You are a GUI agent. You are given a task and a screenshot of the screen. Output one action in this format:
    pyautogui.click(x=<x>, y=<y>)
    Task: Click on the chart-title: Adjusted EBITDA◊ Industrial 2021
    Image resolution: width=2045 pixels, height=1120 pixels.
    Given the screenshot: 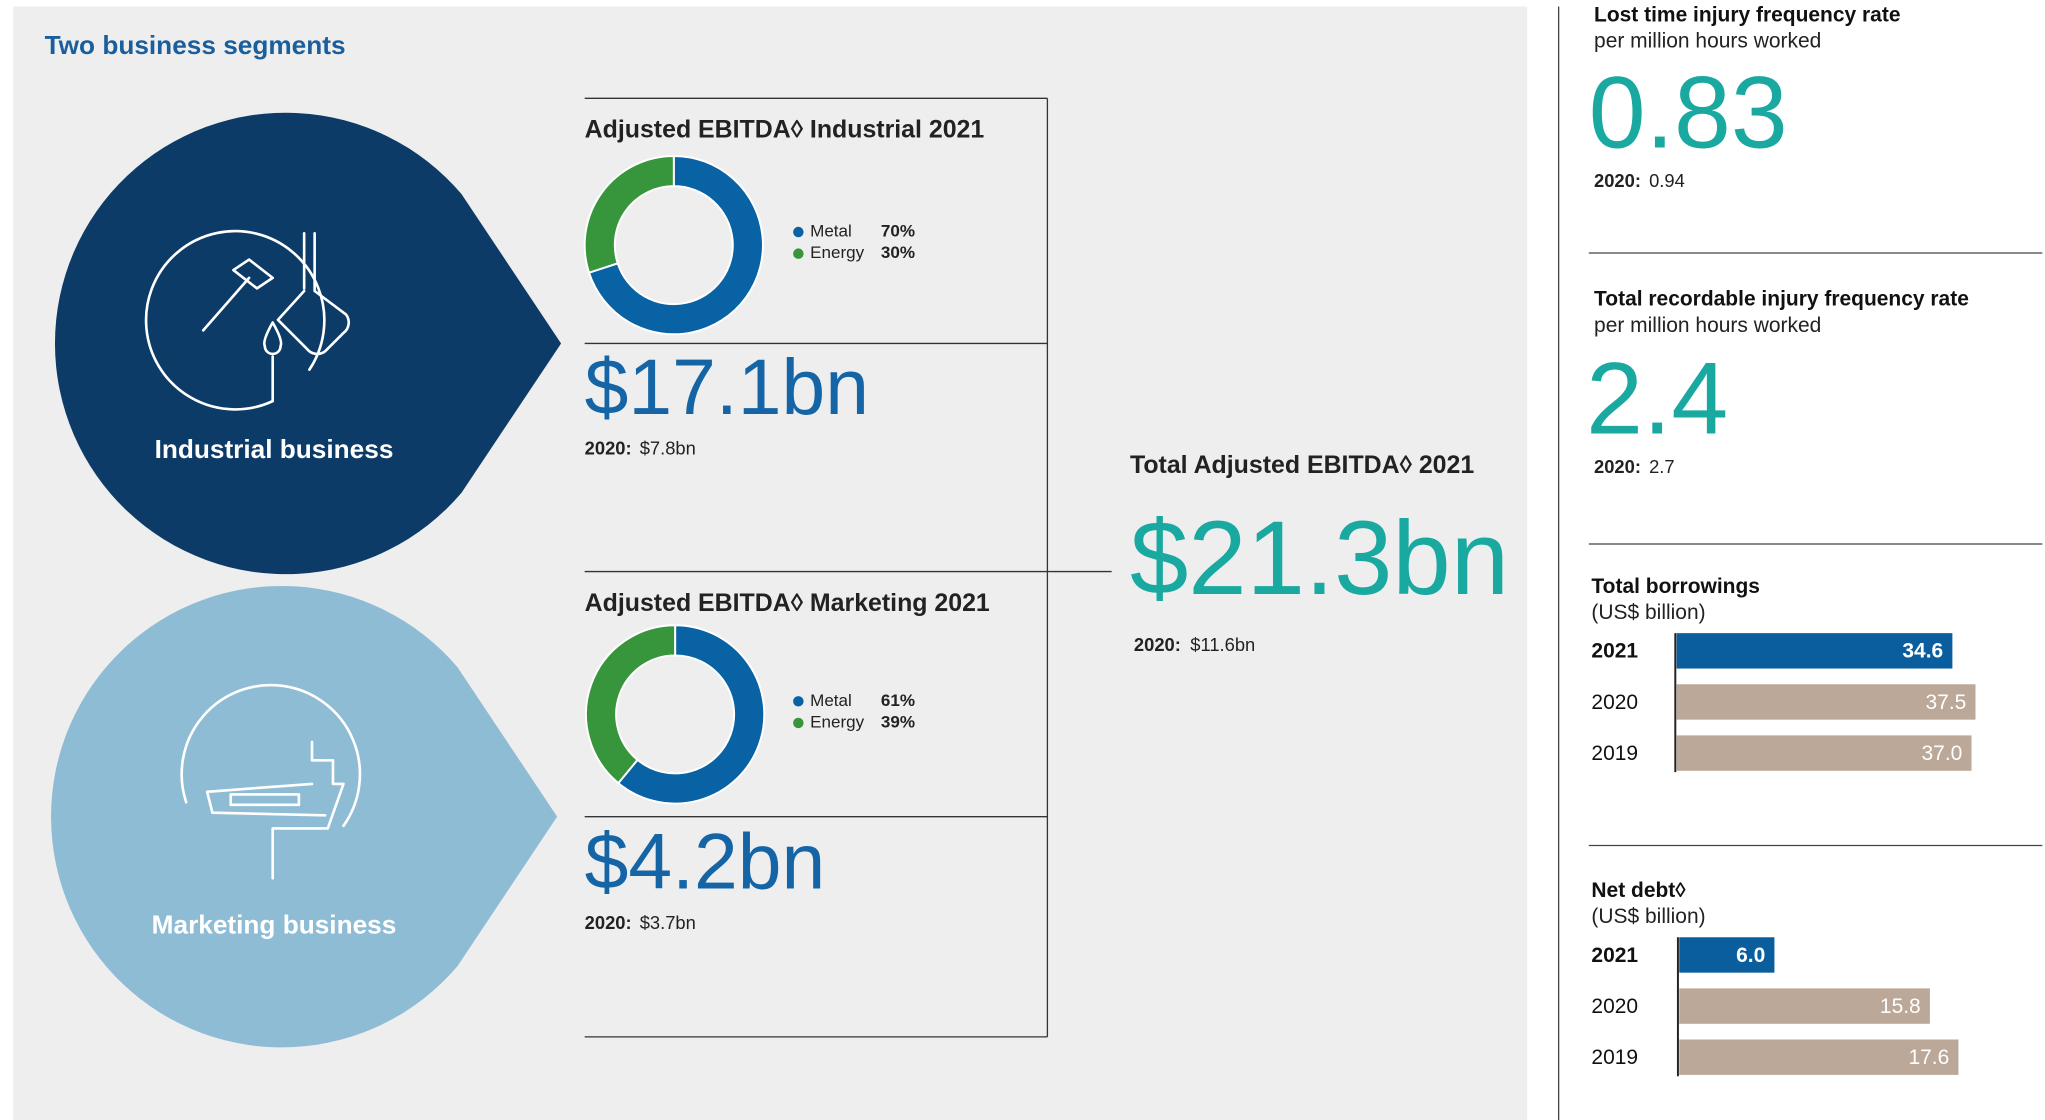 What is the action you would take?
    pyautogui.click(x=785, y=130)
    